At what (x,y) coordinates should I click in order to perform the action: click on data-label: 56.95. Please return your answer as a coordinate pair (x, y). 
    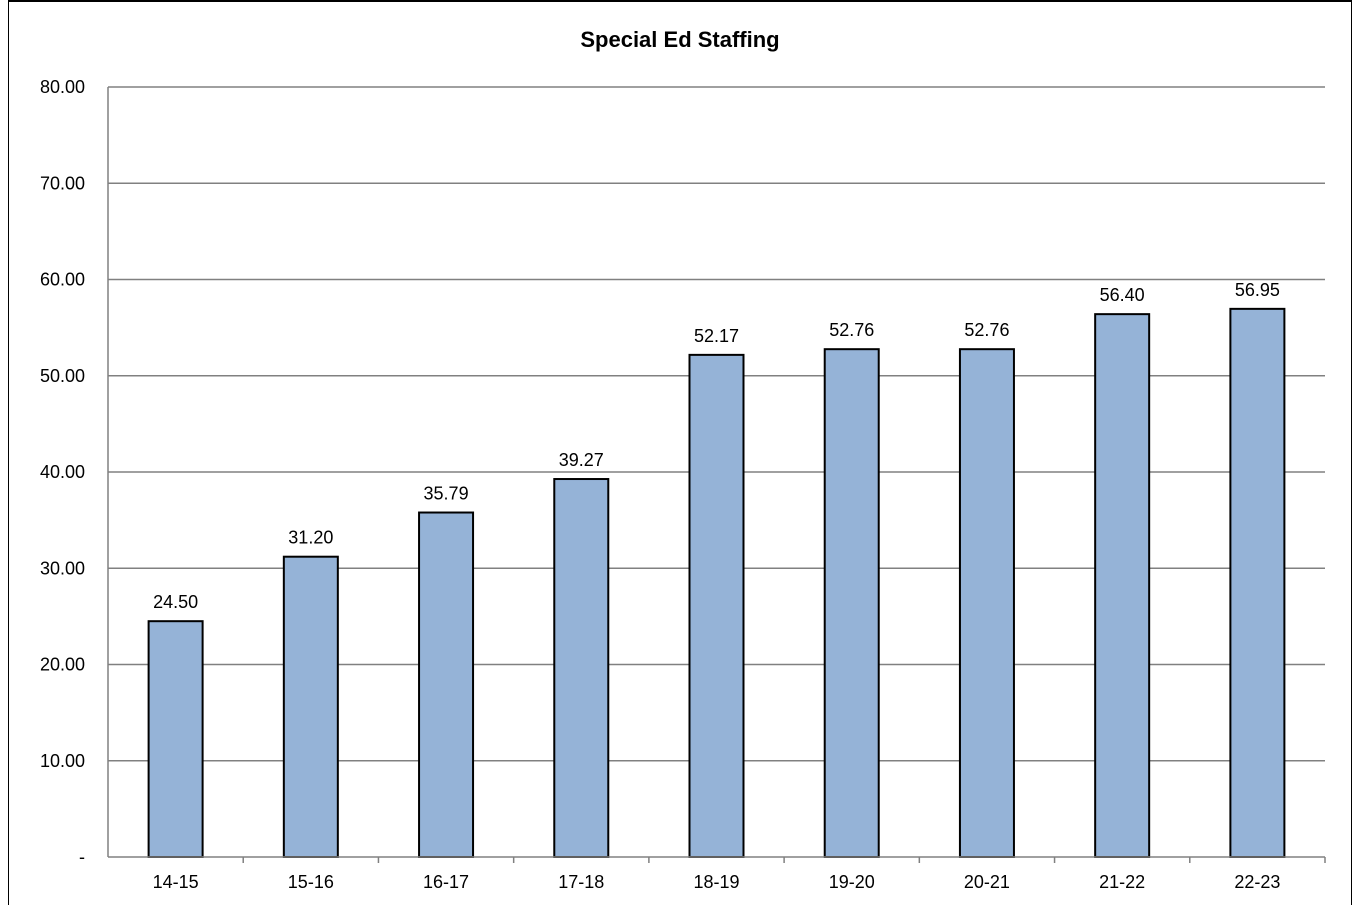
    Looking at the image, I should click on (1257, 290).